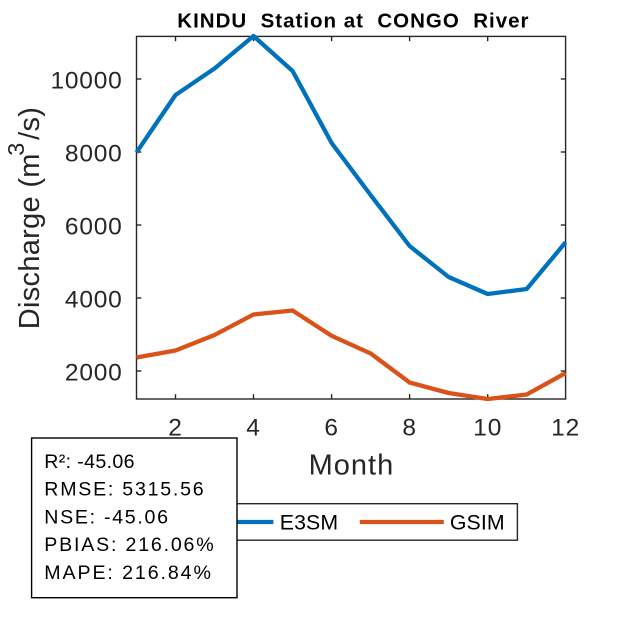 The image size is (625, 625). Describe the element at coordinates (331, 427) in the screenshot. I see `svg-text: 6` at that location.